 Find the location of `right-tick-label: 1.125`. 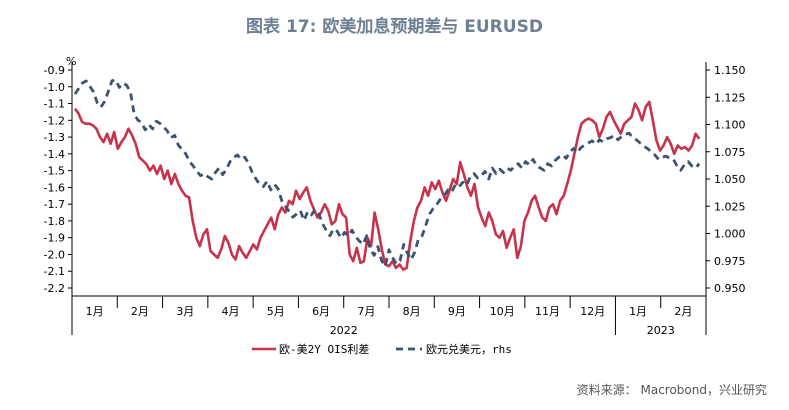

right-tick-label: 1.125 is located at coordinates (730, 97).